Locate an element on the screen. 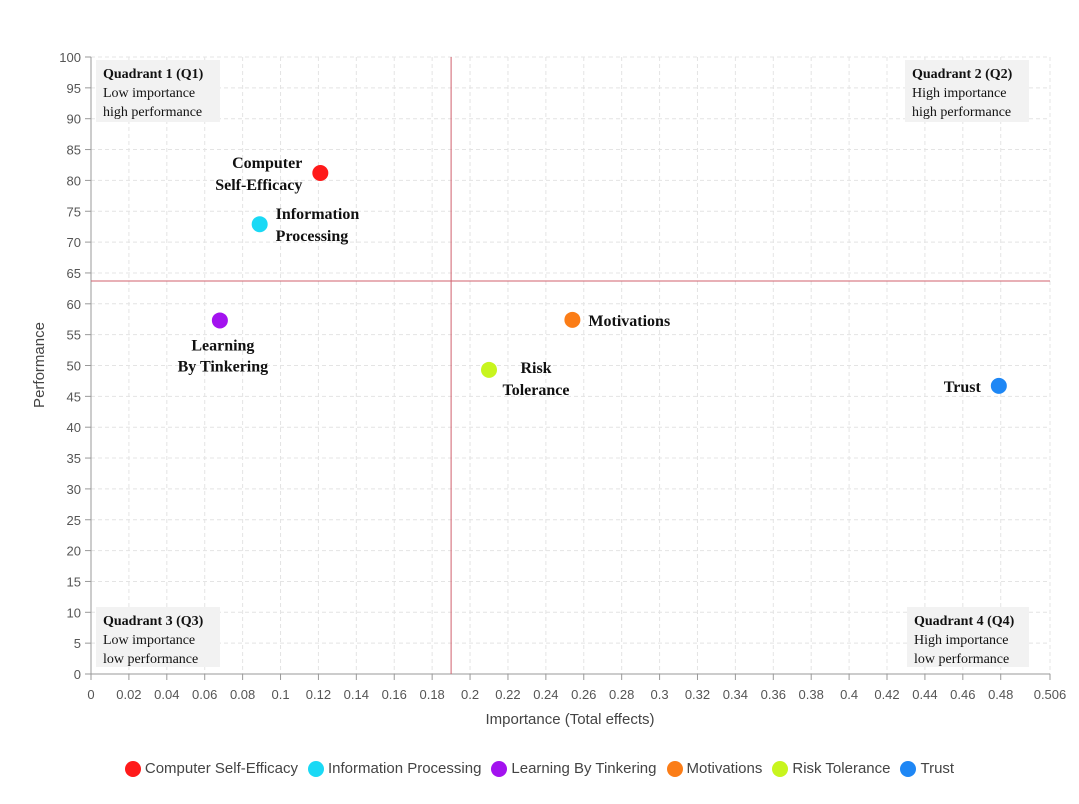 The width and height of the screenshot is (1079, 804). data-point-risk-tolerance is located at coordinates (489, 369).